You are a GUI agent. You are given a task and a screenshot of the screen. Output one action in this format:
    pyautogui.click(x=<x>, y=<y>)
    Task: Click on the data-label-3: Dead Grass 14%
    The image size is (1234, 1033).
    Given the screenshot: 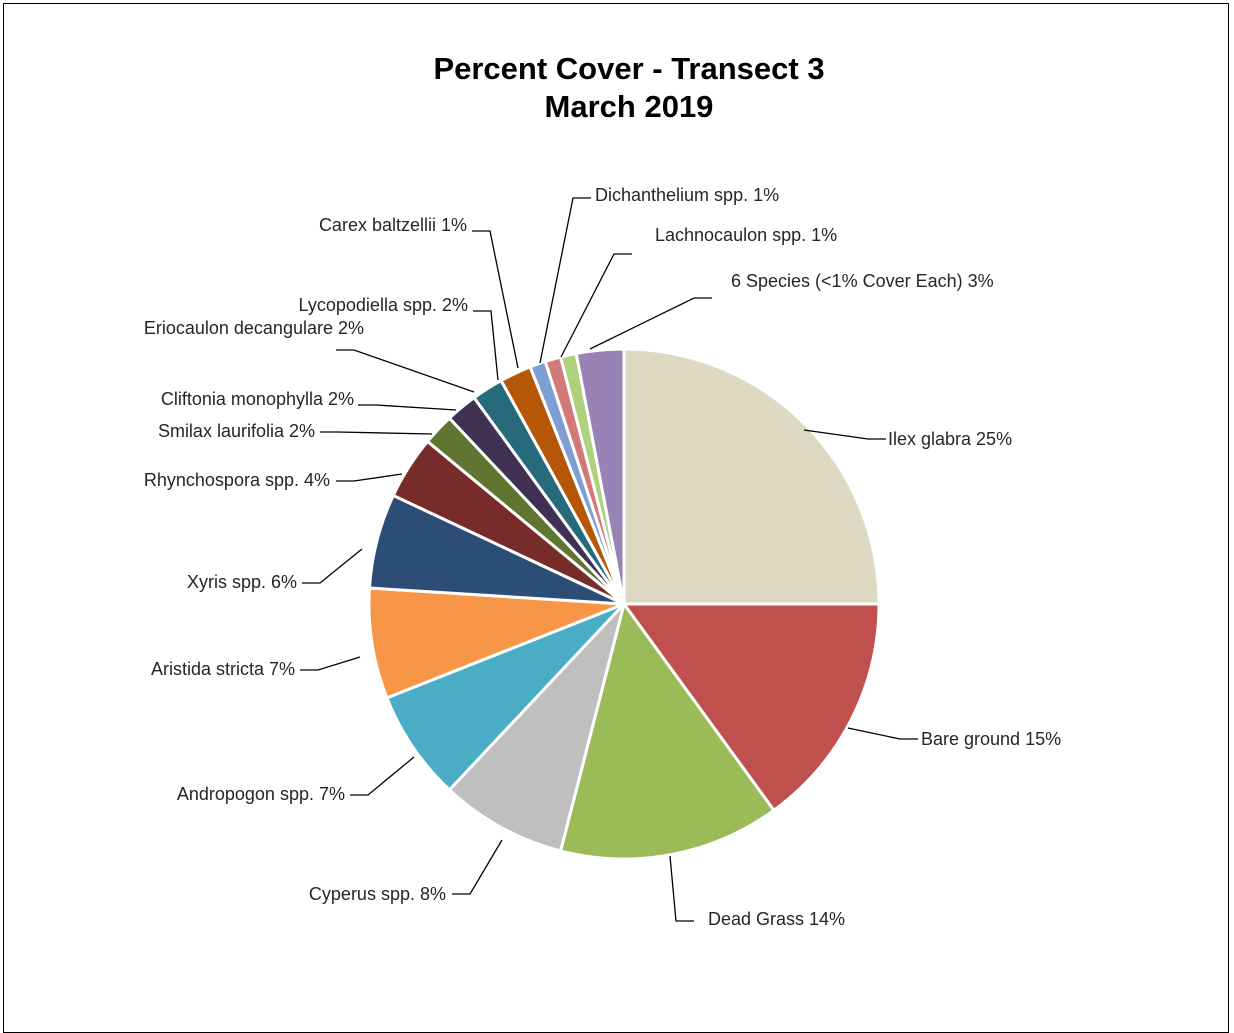 What is the action you would take?
    pyautogui.click(x=776, y=919)
    